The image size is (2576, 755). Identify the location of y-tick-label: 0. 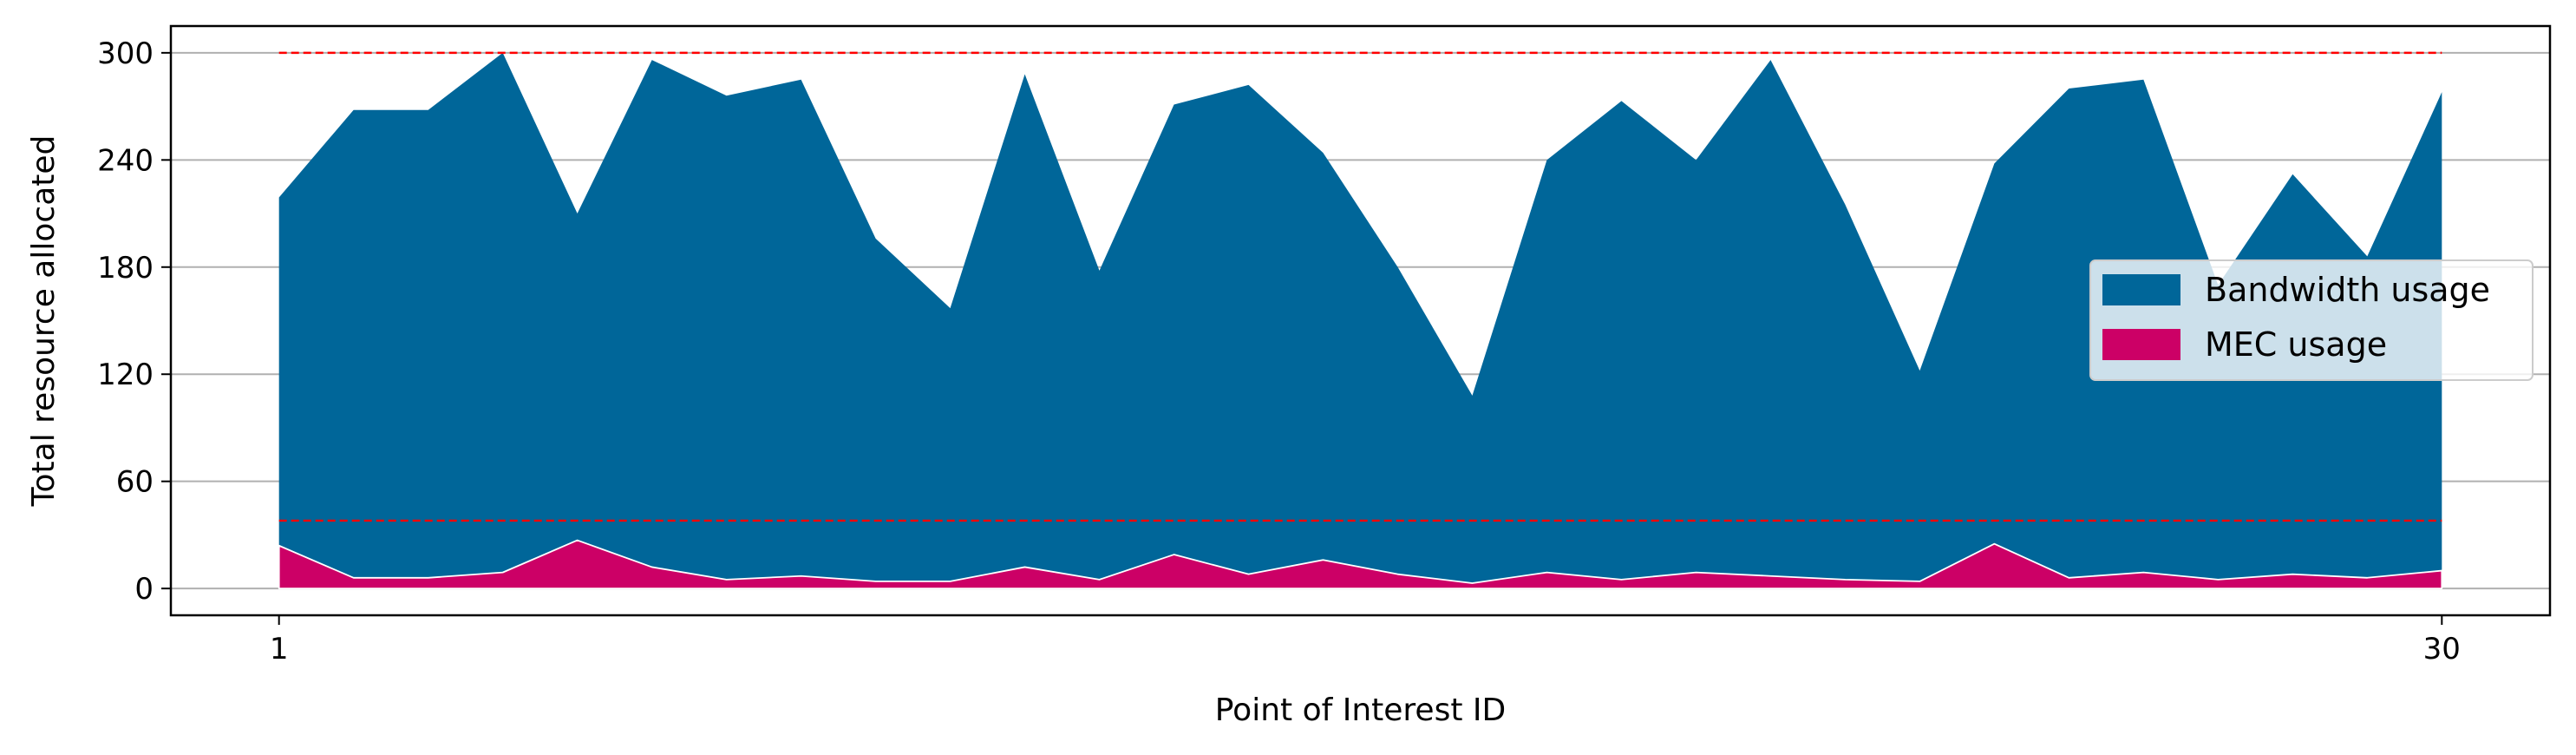
(144, 589).